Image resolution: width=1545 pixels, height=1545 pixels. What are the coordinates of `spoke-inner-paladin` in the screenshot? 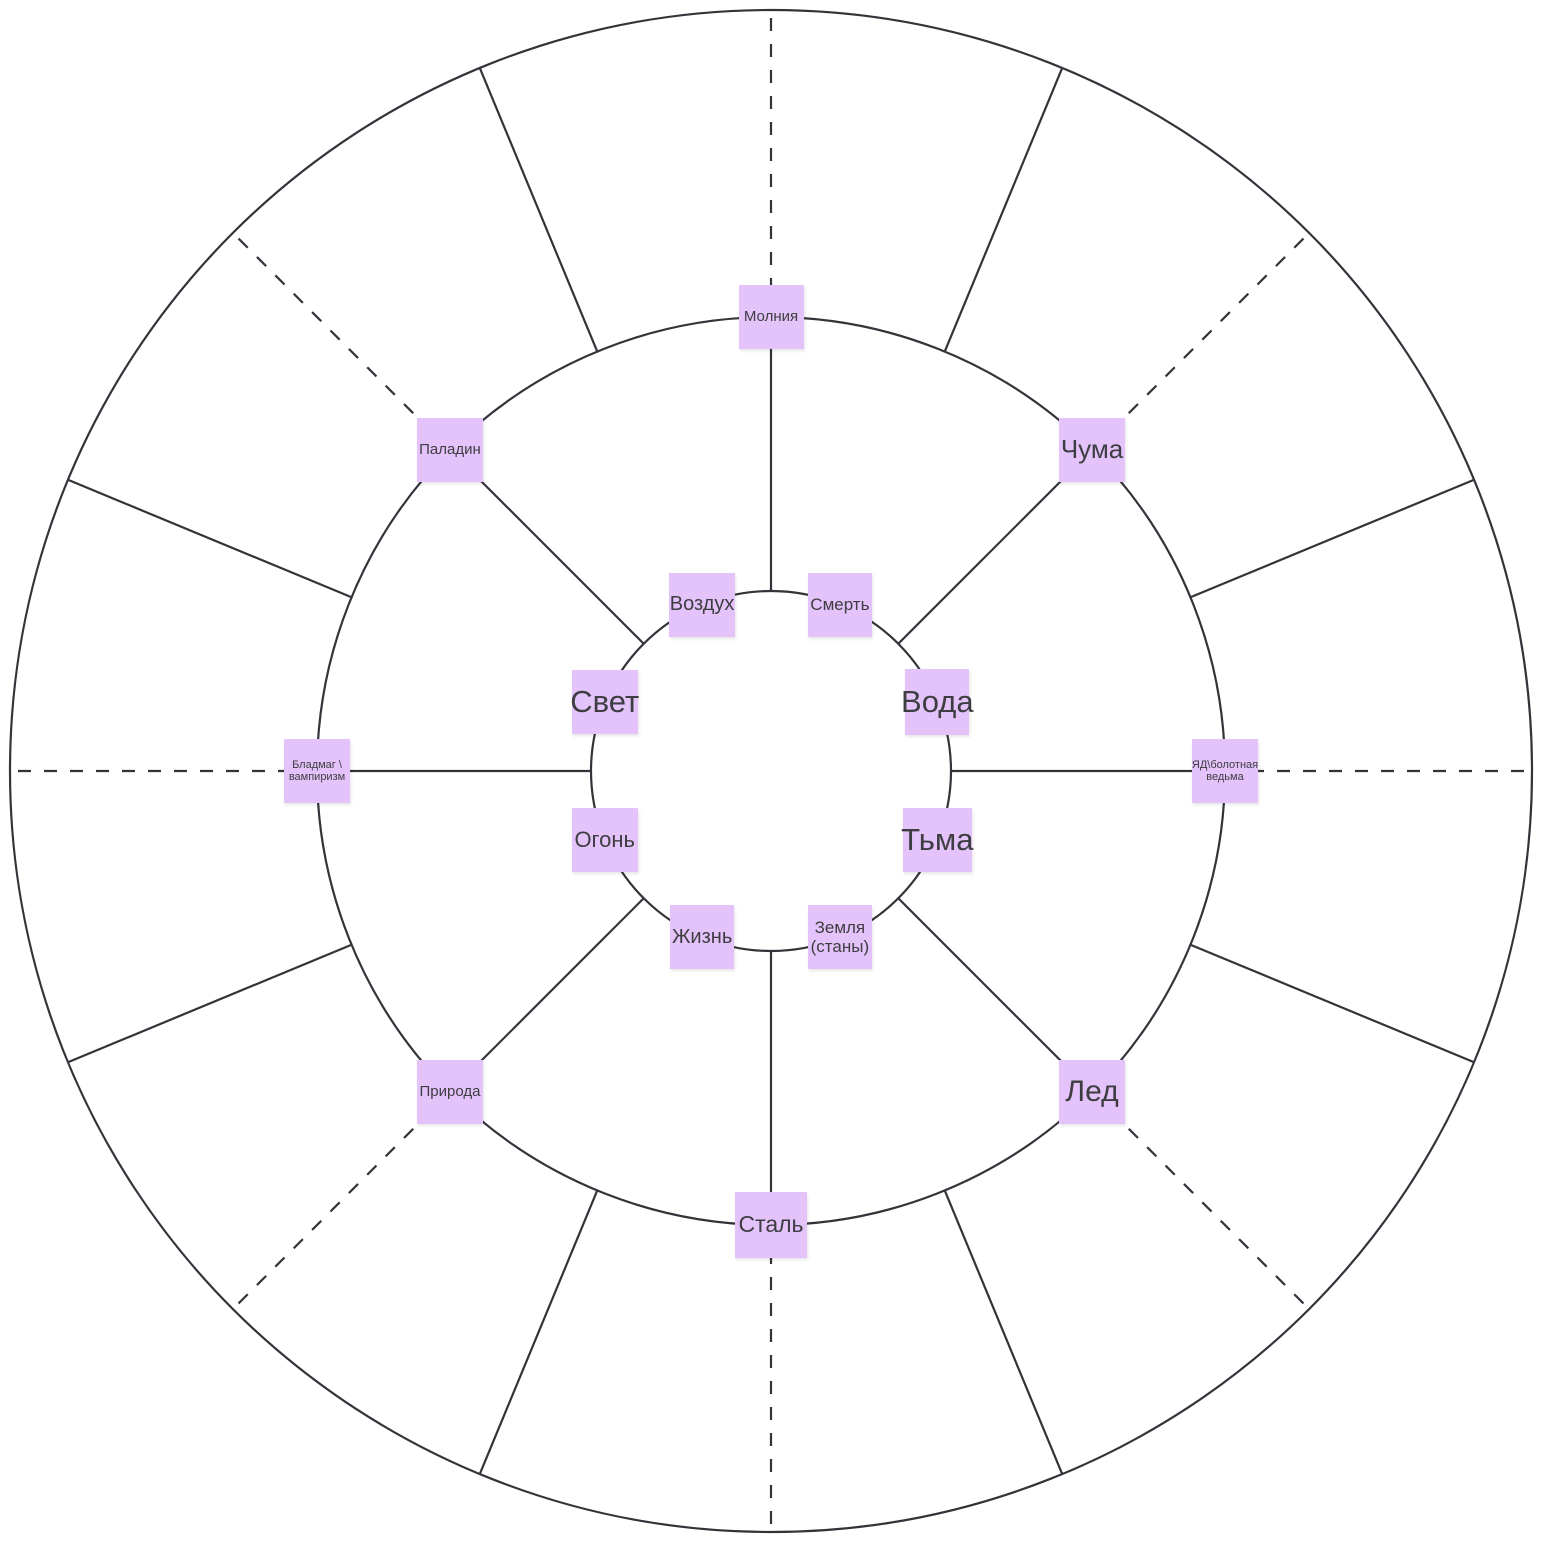 It's located at (547, 547).